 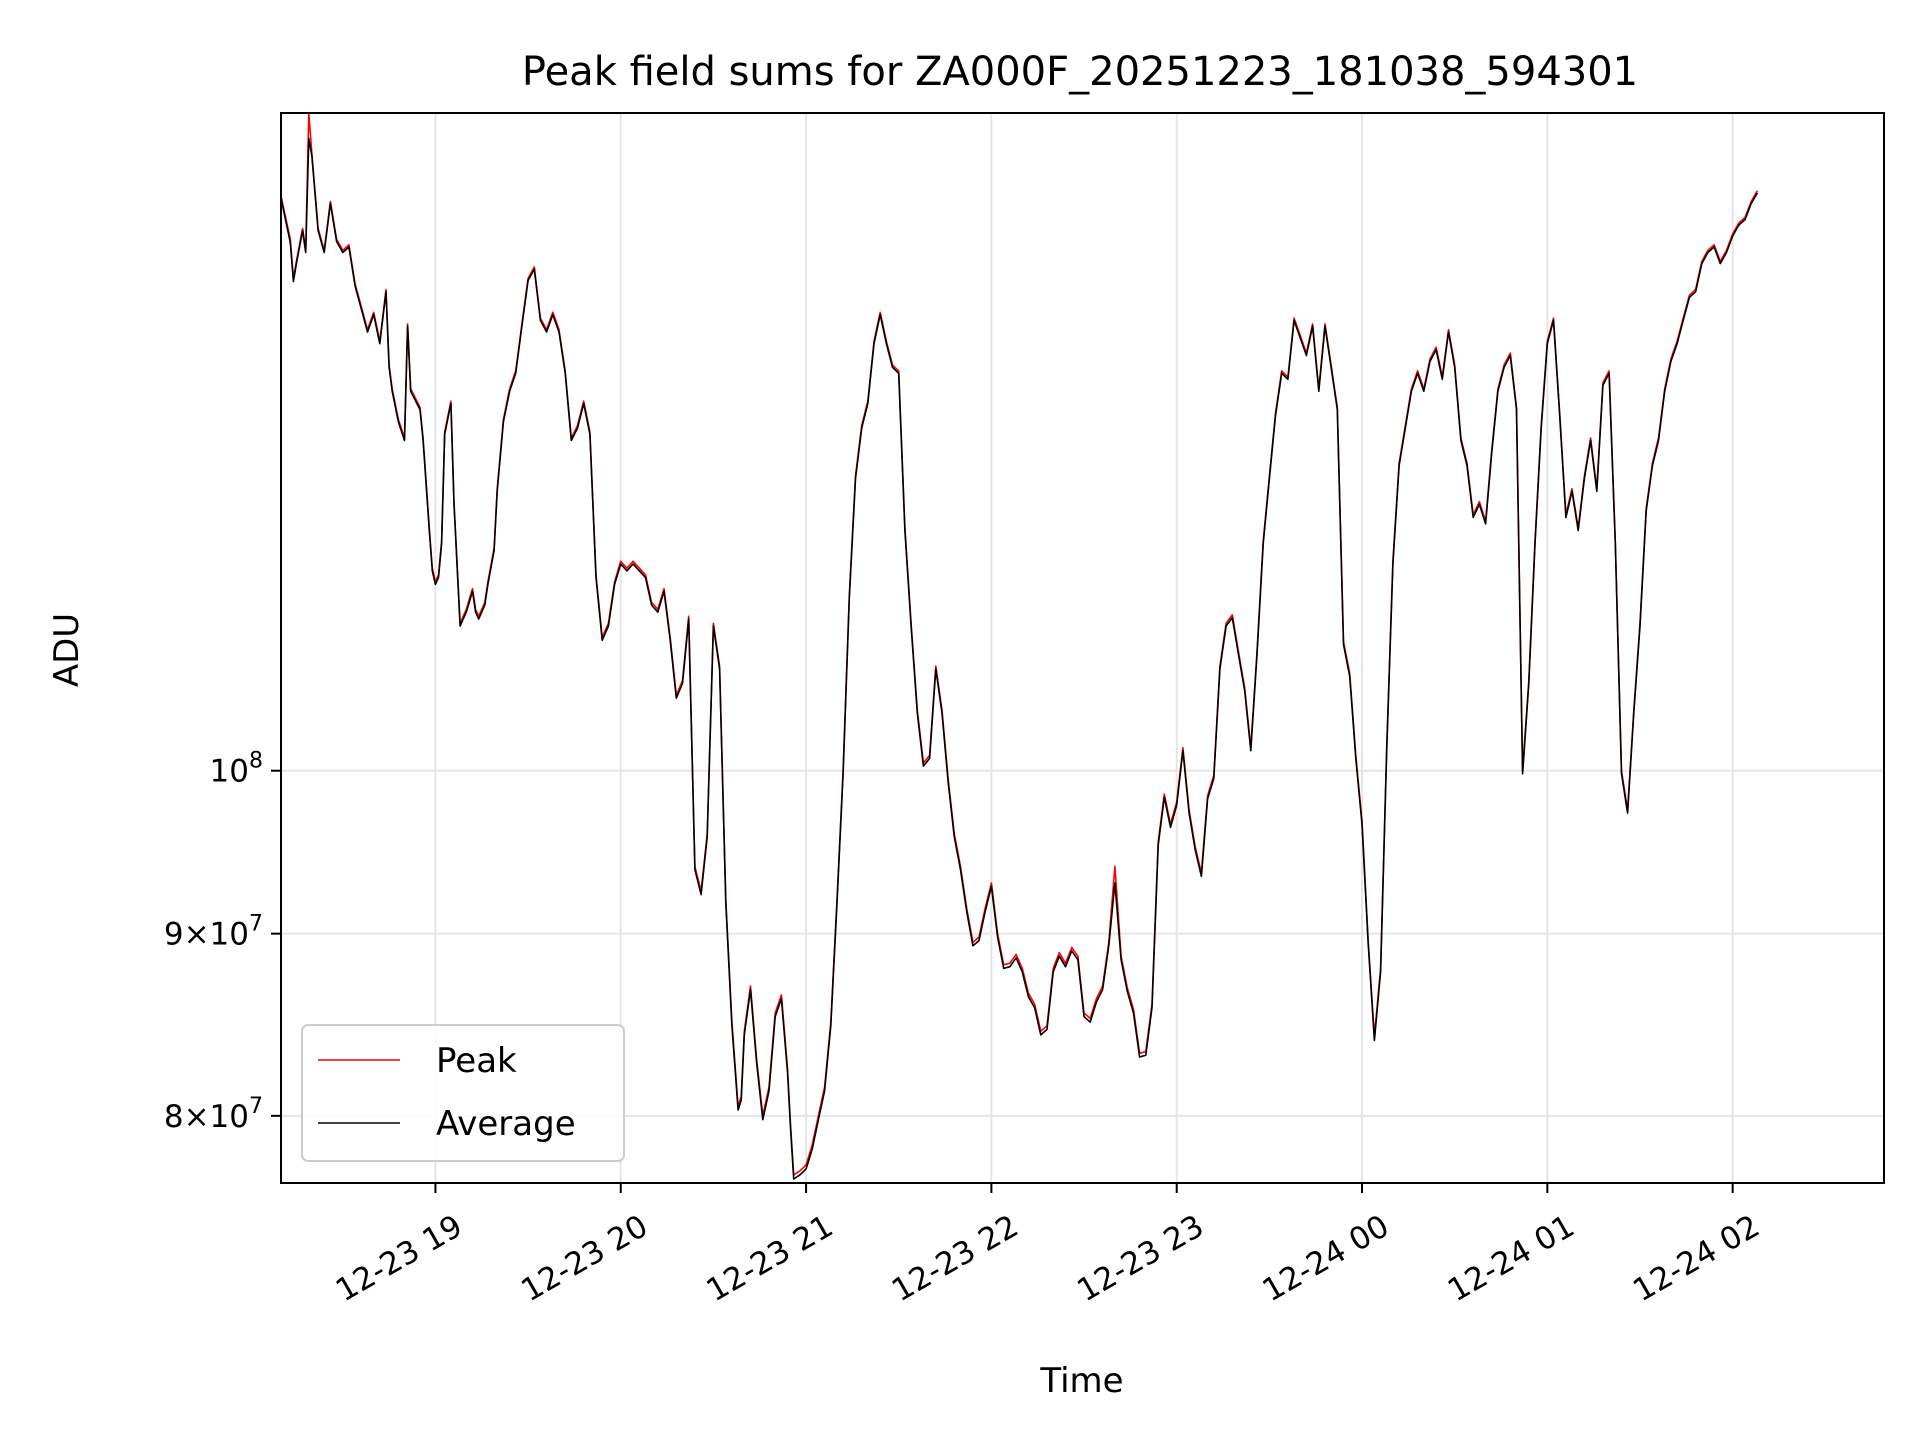 What do you see at coordinates (236, 769) in the screenshot?
I see `y-tick-label-2: 108` at bounding box center [236, 769].